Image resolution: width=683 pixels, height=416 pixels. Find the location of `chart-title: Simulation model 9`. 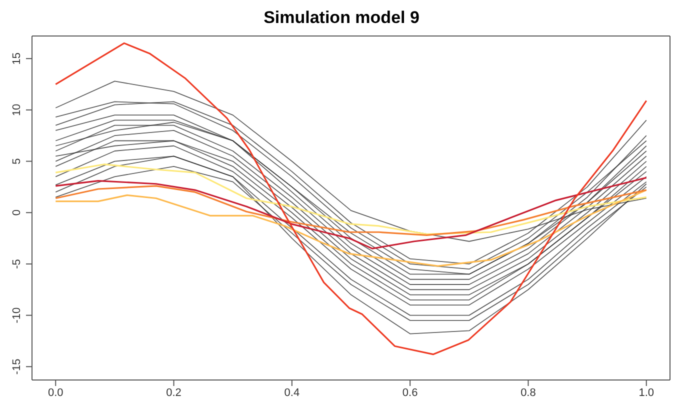

chart-title: Simulation model 9 is located at coordinates (341, 18).